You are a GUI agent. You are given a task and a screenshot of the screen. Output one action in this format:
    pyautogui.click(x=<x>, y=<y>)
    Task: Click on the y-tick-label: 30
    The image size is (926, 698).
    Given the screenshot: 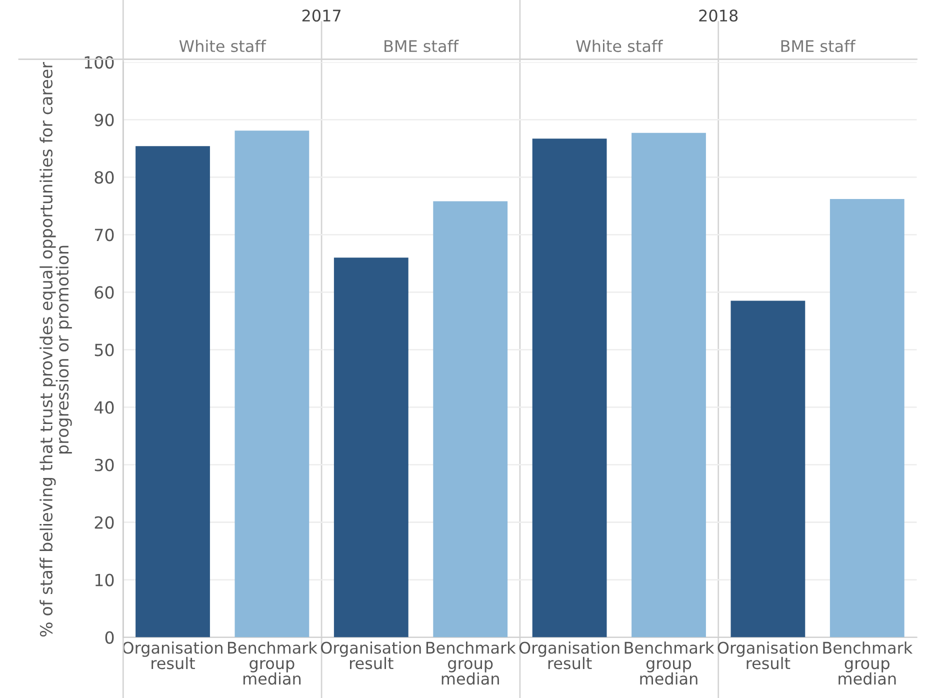 What is the action you would take?
    pyautogui.click(x=104, y=465)
    